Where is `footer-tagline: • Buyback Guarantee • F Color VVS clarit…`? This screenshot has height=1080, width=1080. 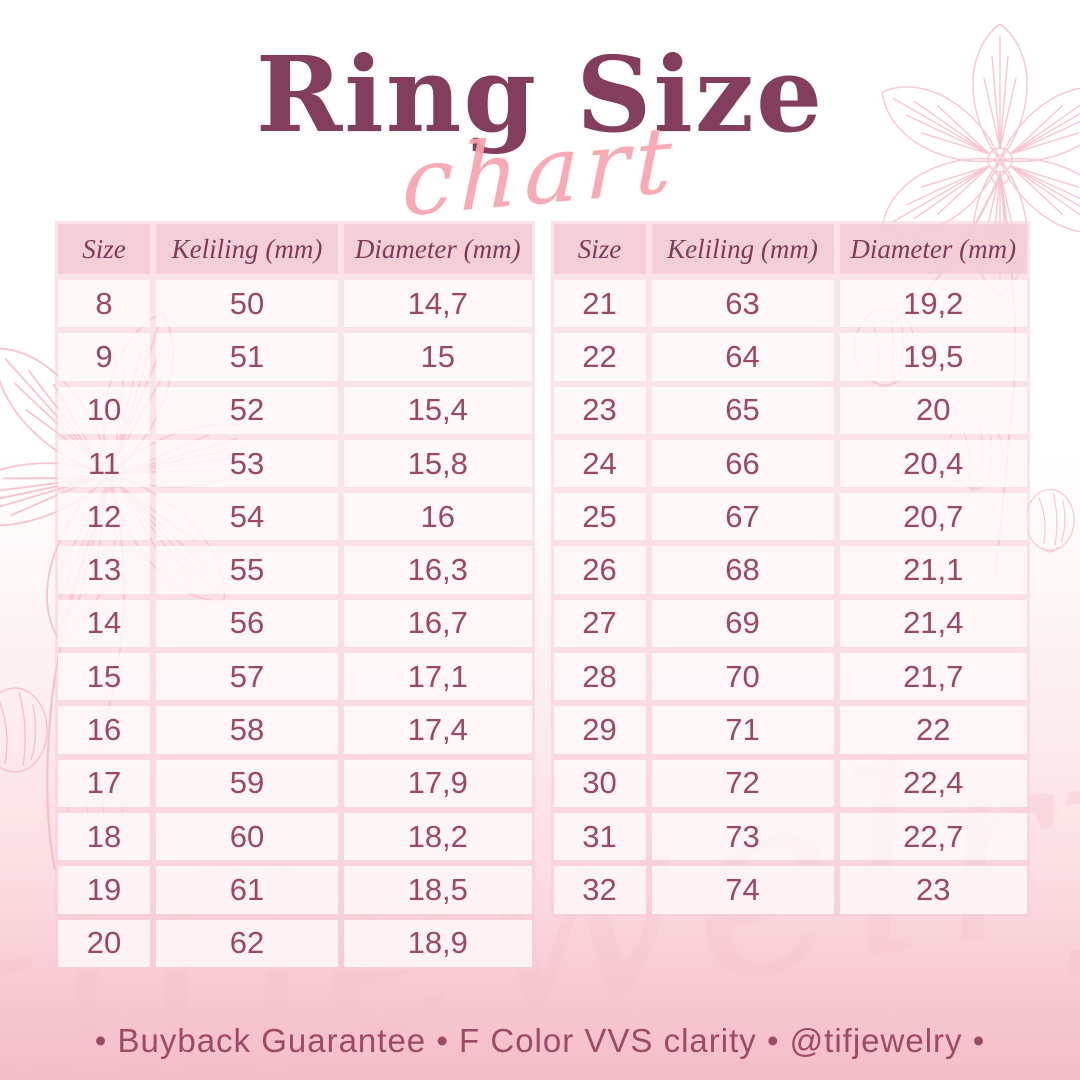 footer-tagline: • Buyback Guarantee • F Color VVS clarit… is located at coordinates (540, 1040).